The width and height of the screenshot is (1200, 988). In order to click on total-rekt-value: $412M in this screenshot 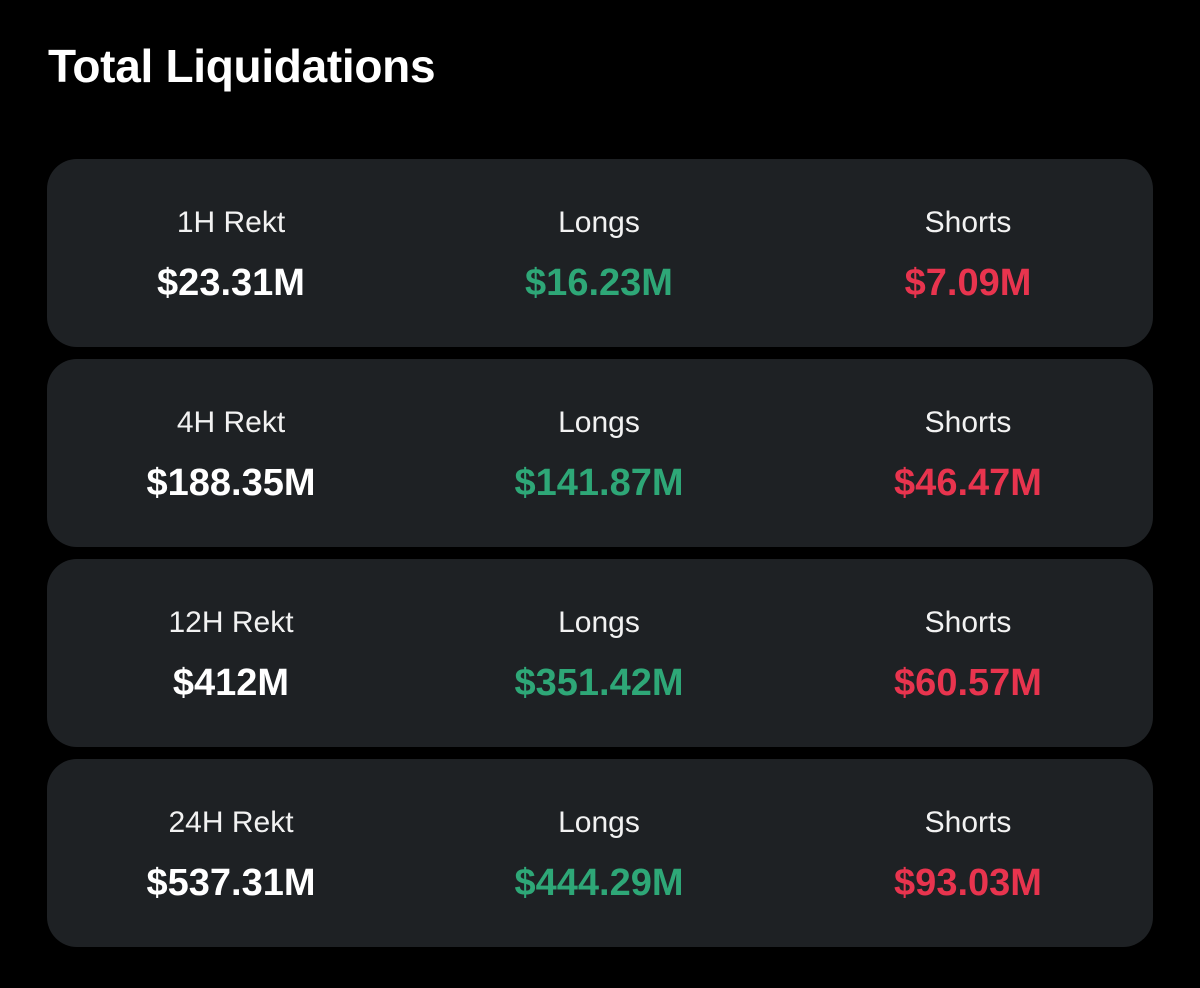, I will do `click(231, 683)`.